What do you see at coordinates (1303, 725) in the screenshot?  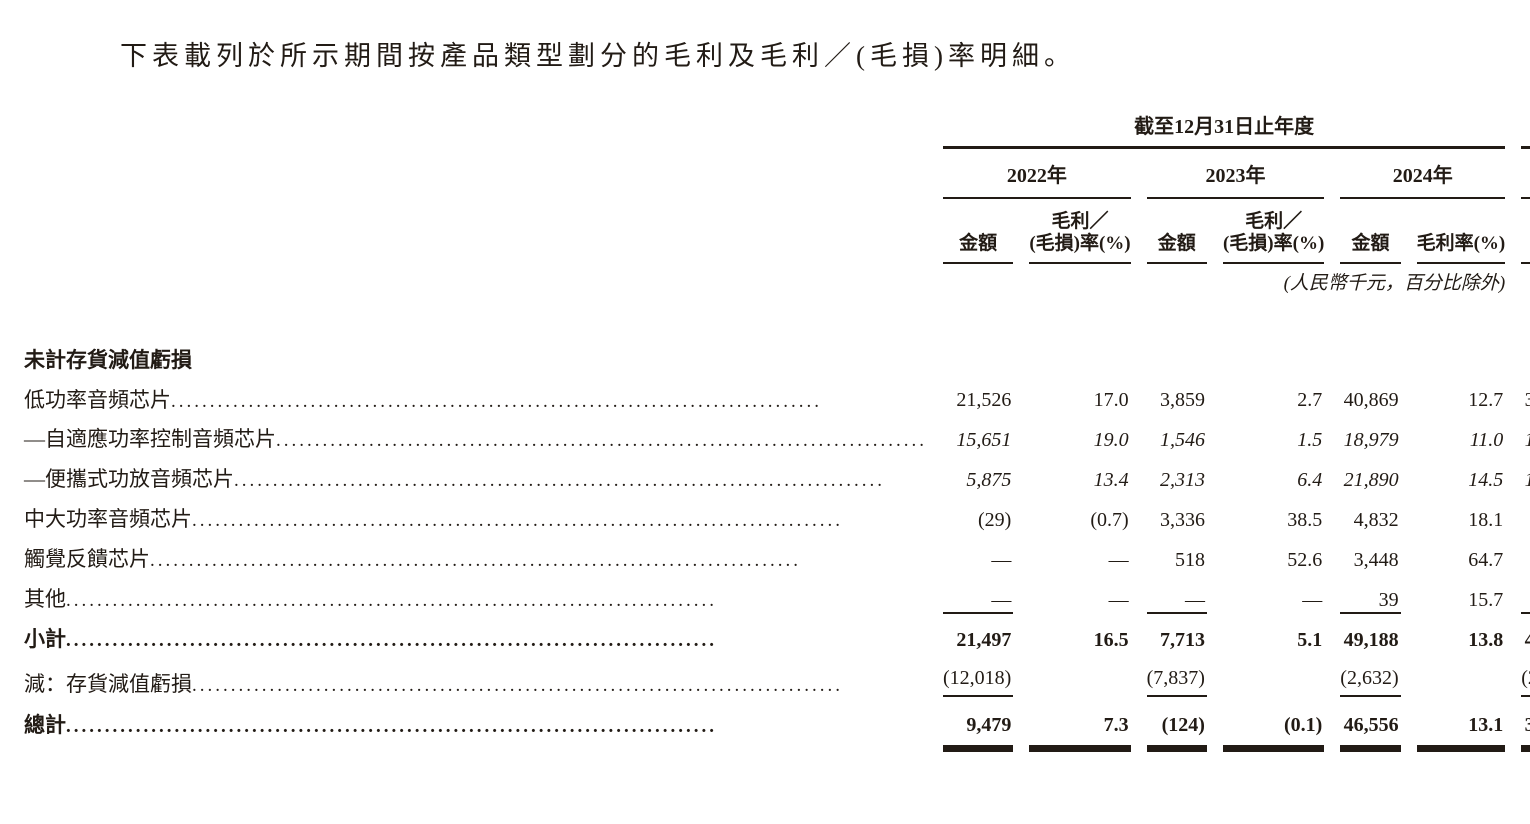 I see `table-cell: (0.1)` at bounding box center [1303, 725].